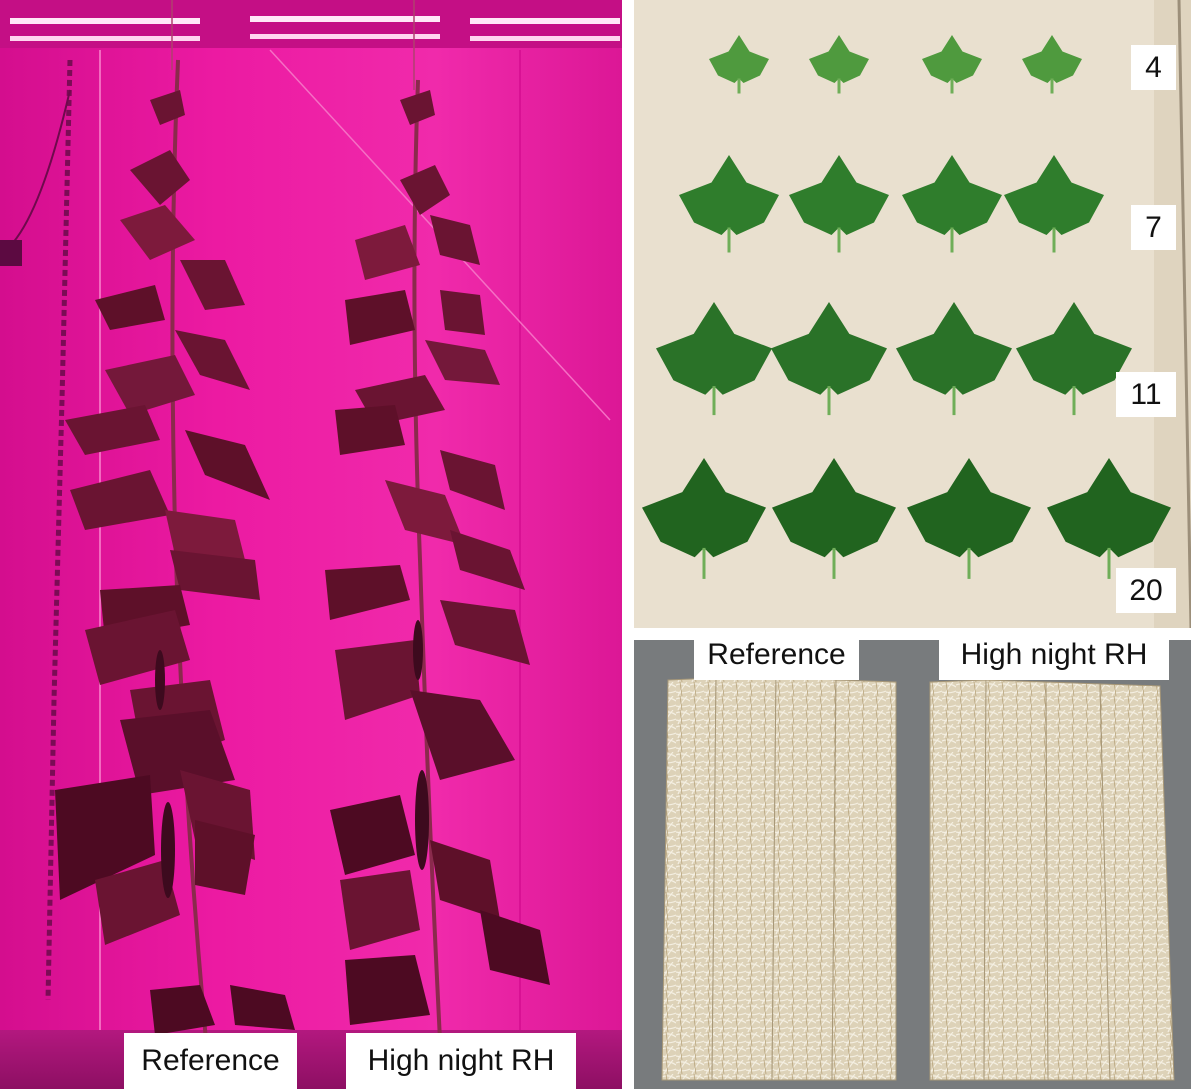  I want to click on roots-label-high-night-rh: High night RH, so click(1054, 660).